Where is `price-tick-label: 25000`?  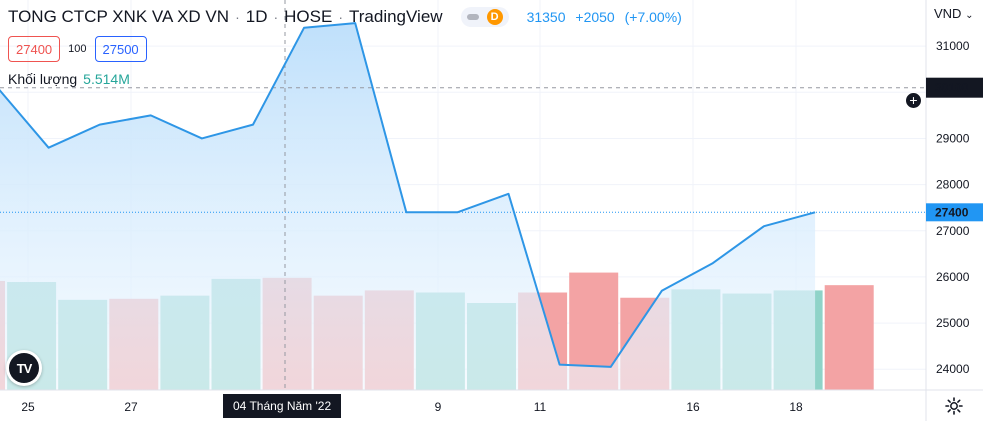
price-tick-label: 25000 is located at coordinates (953, 323).